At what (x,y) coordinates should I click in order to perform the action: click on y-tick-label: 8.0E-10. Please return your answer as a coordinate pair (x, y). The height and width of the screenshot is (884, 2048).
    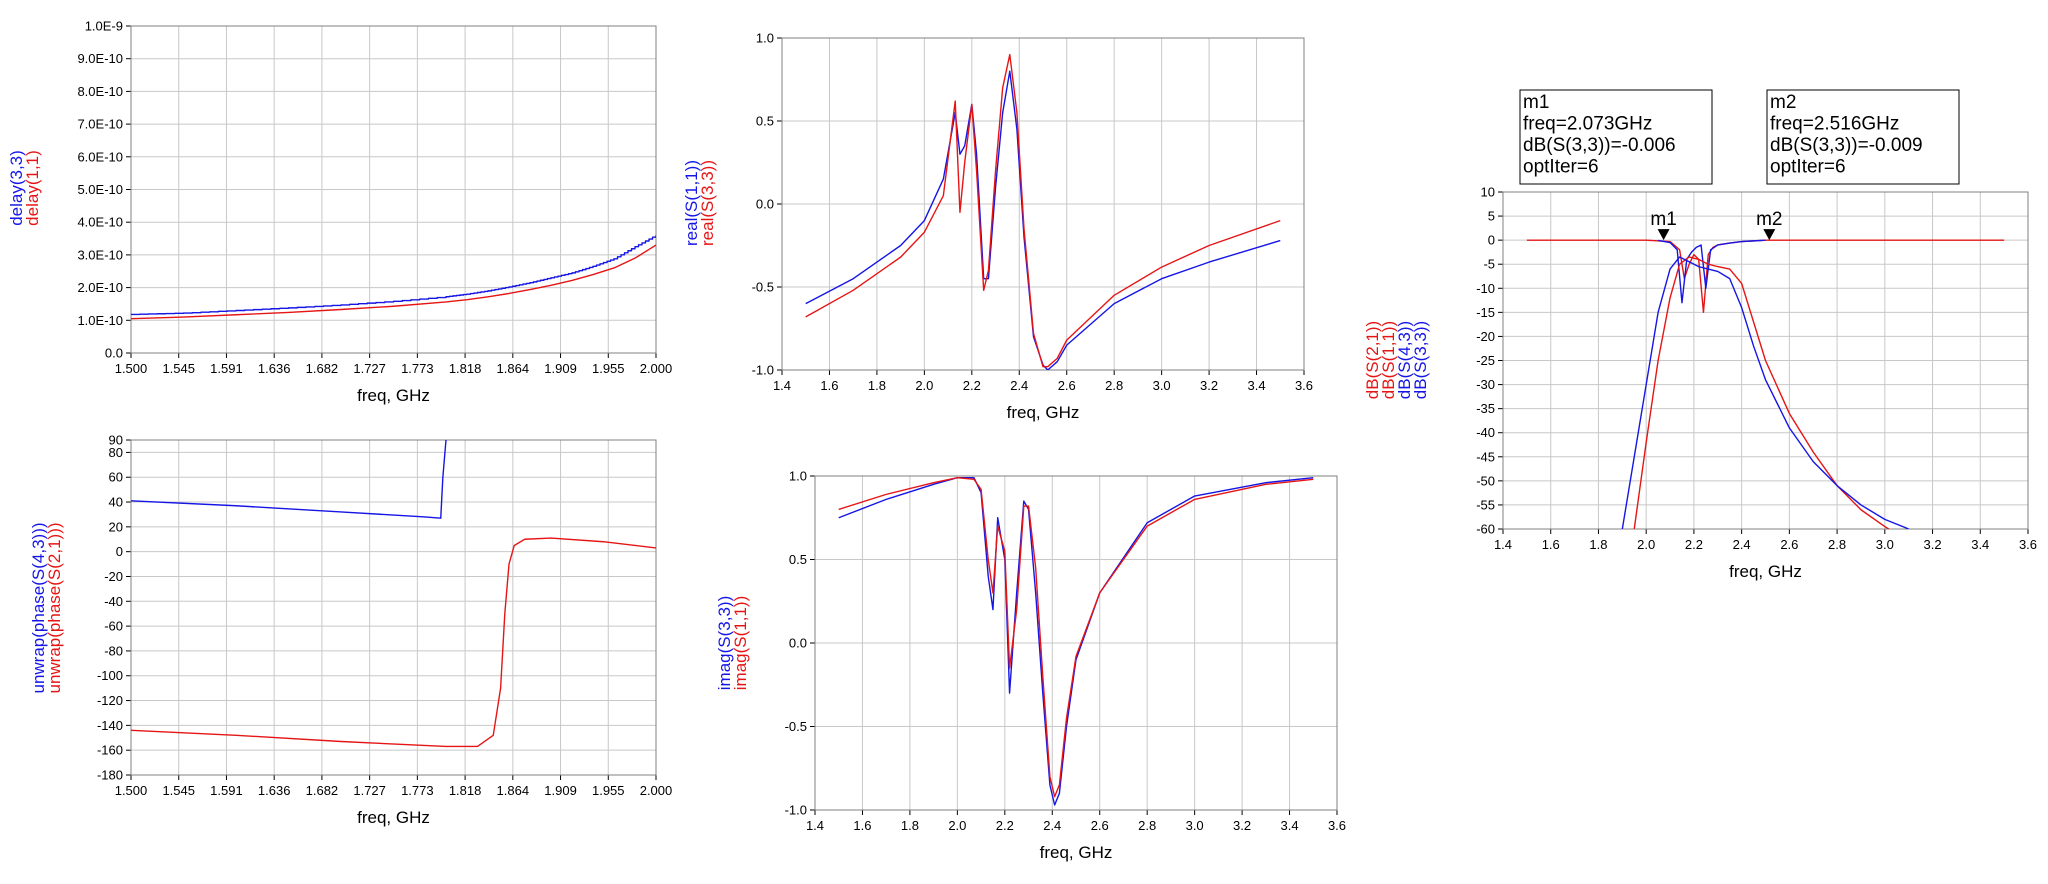
    Looking at the image, I should click on (100, 91).